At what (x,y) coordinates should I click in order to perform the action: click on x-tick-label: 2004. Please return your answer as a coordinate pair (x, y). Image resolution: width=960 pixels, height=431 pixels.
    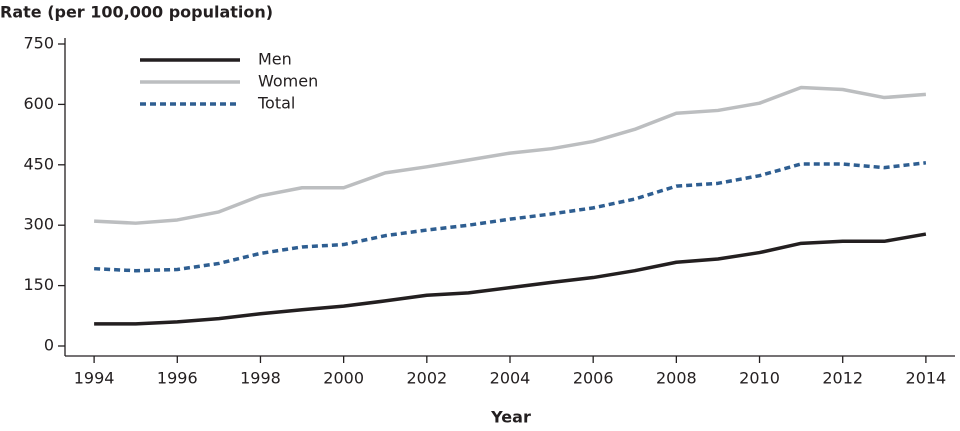
    Looking at the image, I should click on (510, 378).